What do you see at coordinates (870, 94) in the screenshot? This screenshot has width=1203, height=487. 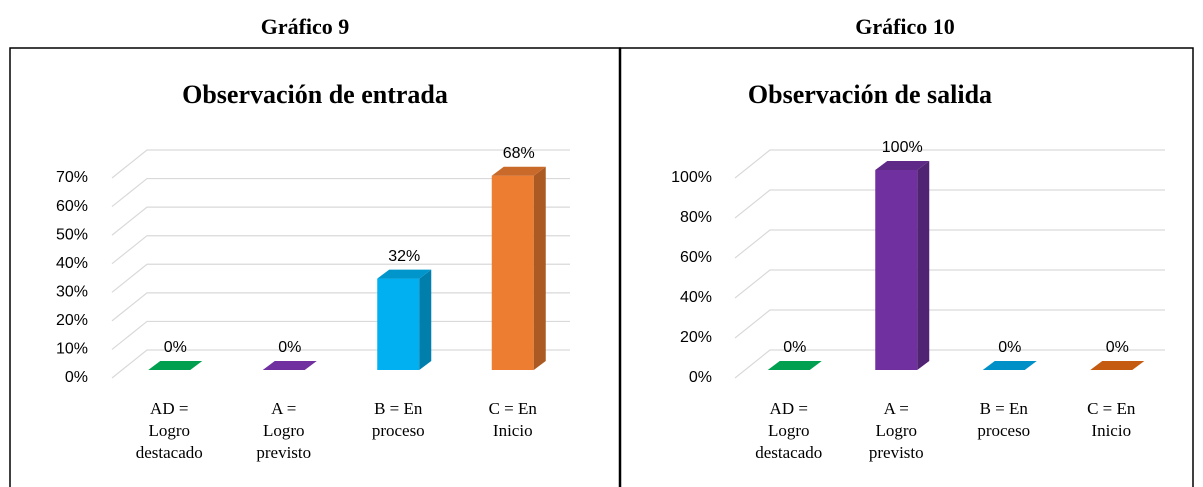 I see `chart-title: Observación de salida` at bounding box center [870, 94].